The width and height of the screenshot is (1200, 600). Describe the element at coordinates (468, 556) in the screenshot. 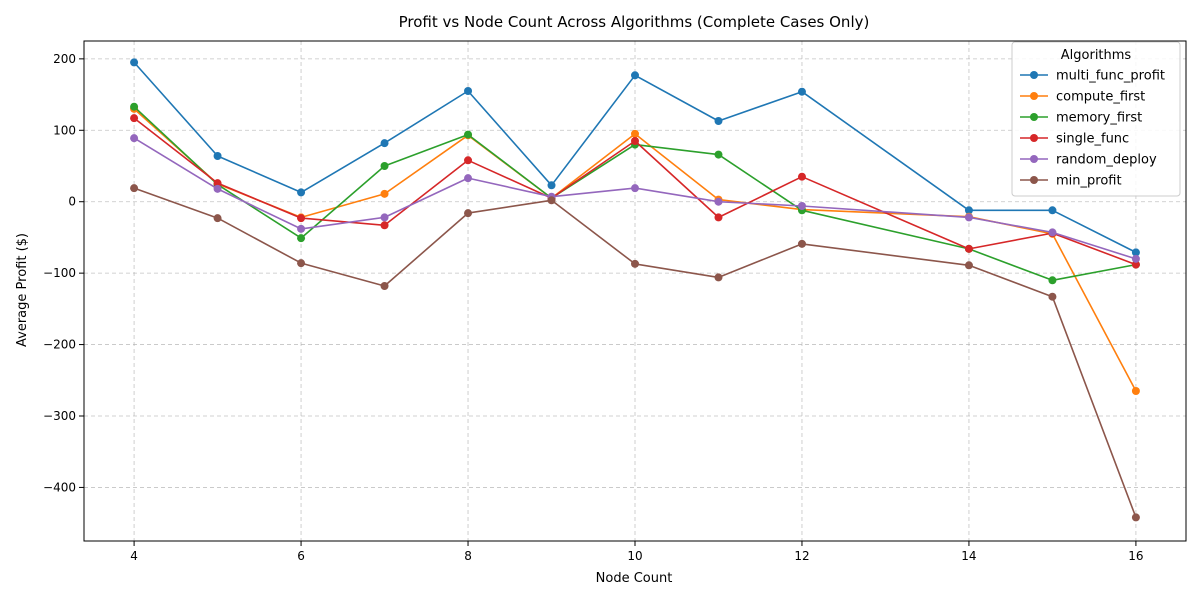

I see `x-tick-label: 8` at that location.